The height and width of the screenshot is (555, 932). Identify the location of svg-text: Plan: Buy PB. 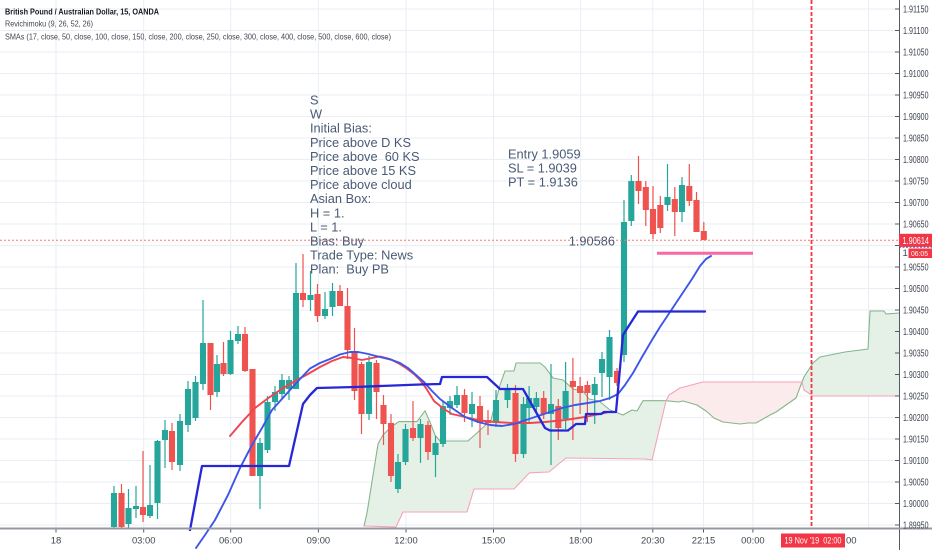
(349, 269).